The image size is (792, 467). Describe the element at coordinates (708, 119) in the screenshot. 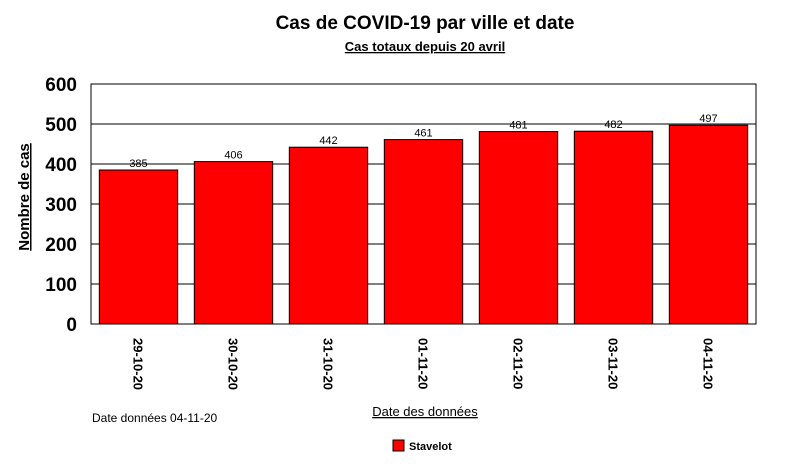

I see `bar-value-label: 497` at that location.